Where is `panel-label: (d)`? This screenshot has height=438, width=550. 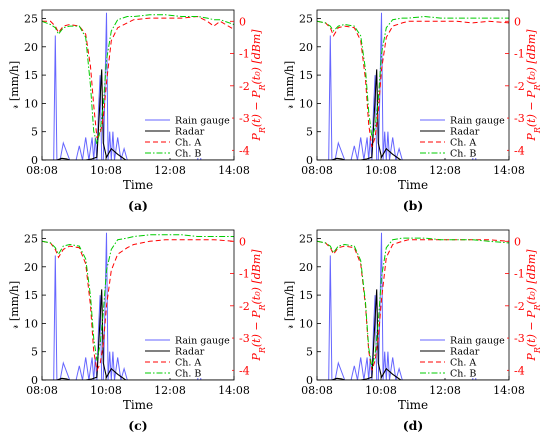 panel-label: (d) is located at coordinates (413, 425).